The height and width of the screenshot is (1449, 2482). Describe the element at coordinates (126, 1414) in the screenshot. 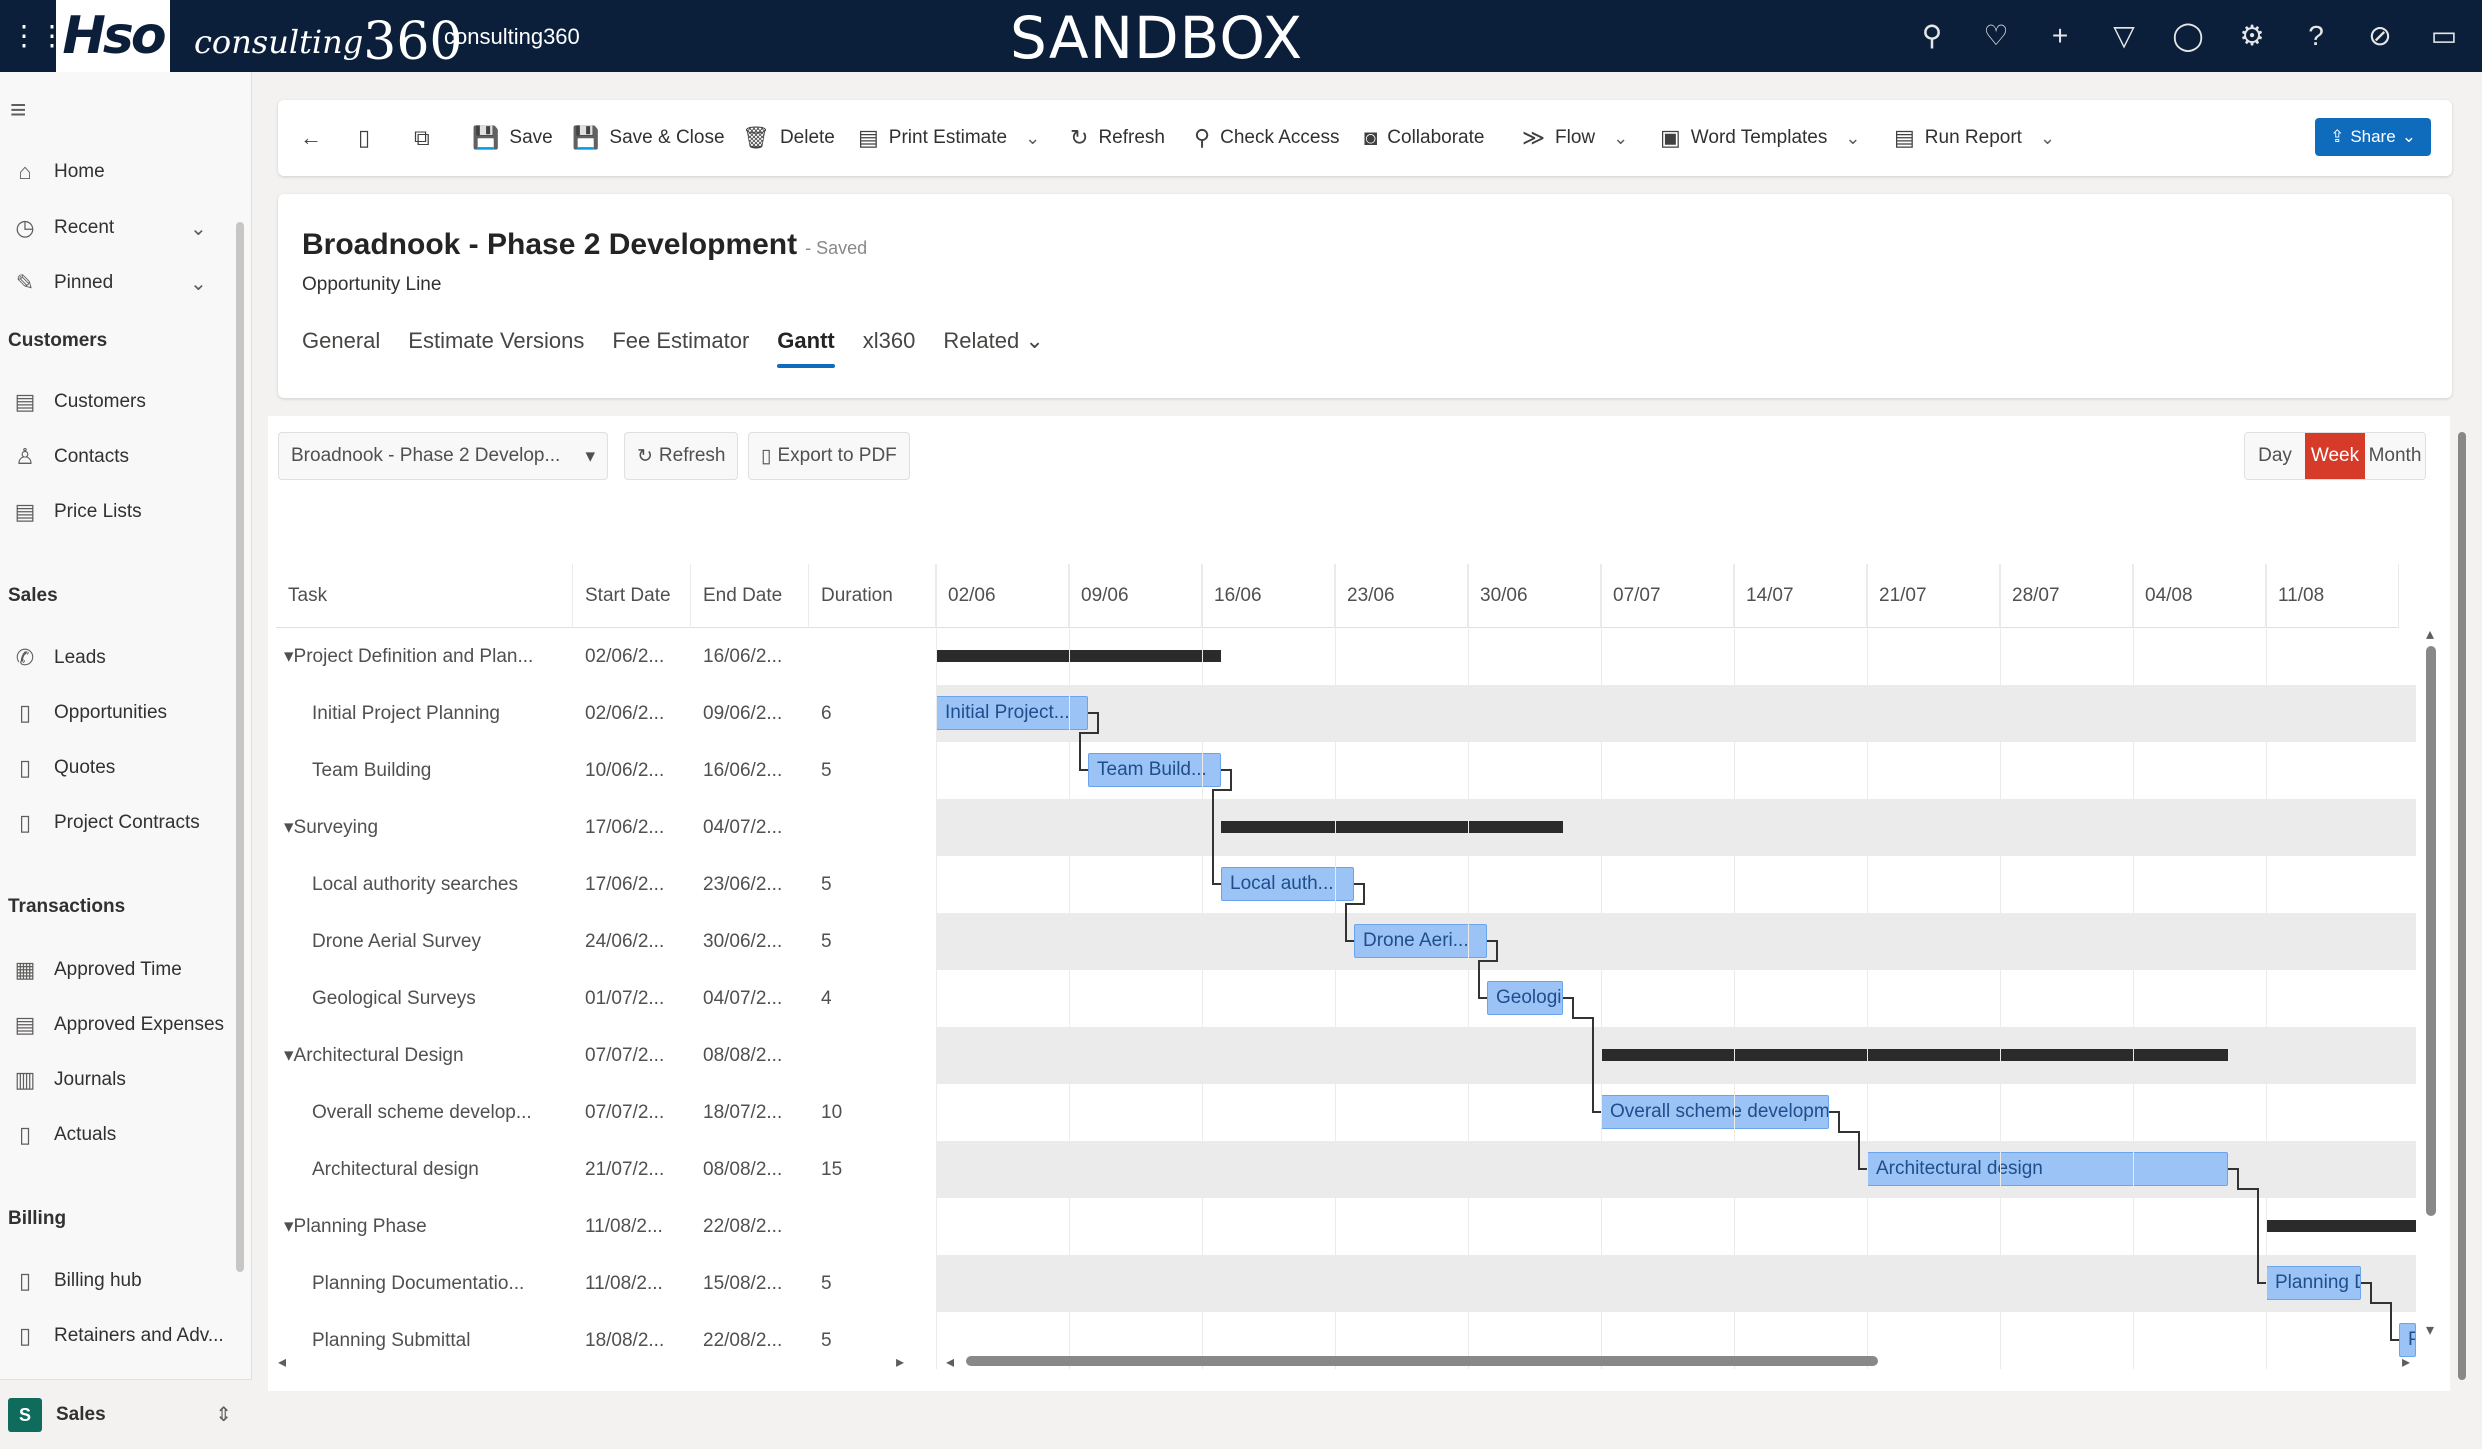

I see `area-switcher: S Sales ⇕` at that location.